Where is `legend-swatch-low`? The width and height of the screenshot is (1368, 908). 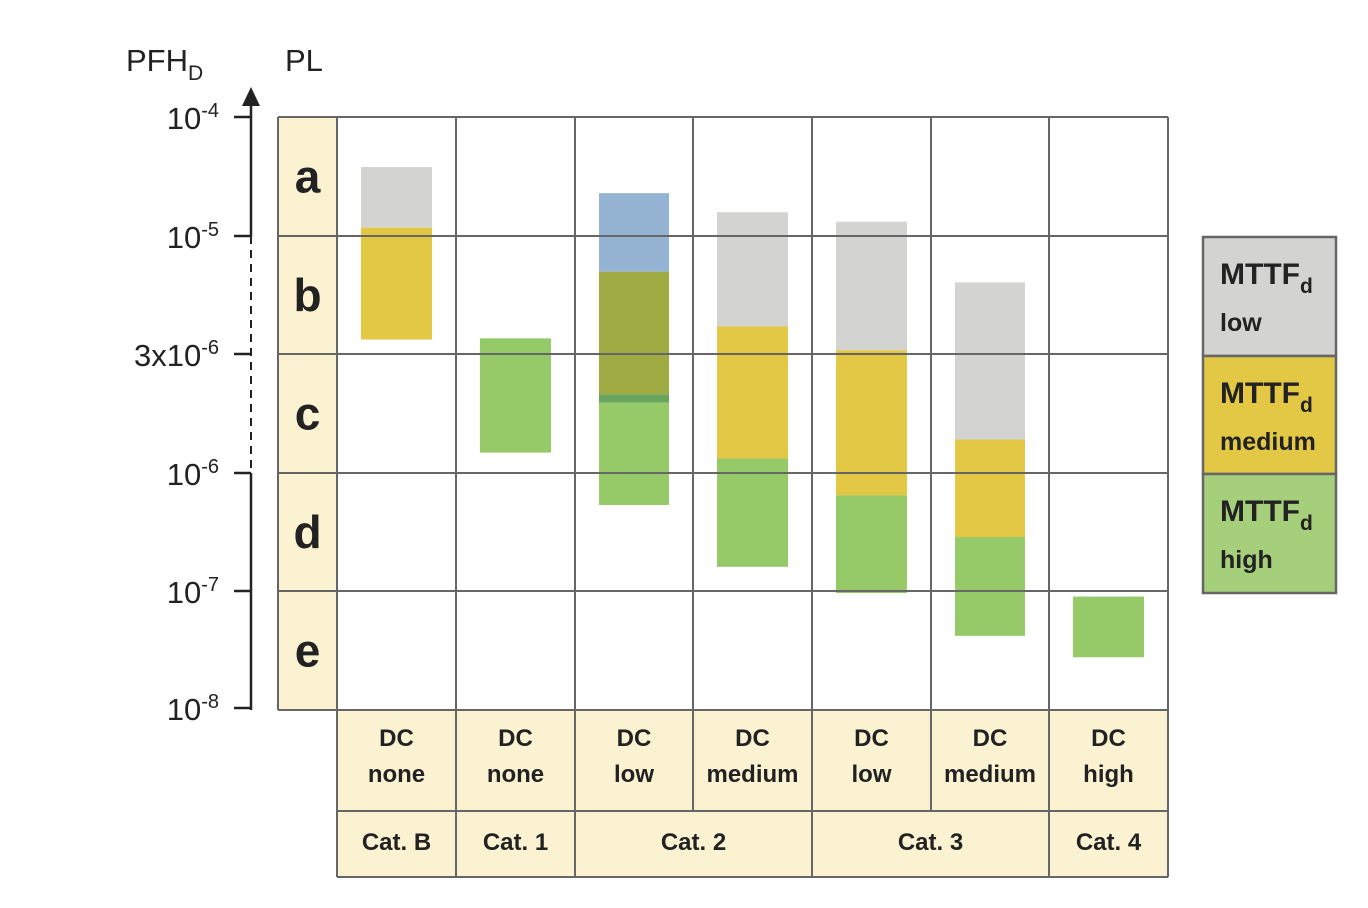
legend-swatch-low is located at coordinates (1269, 296).